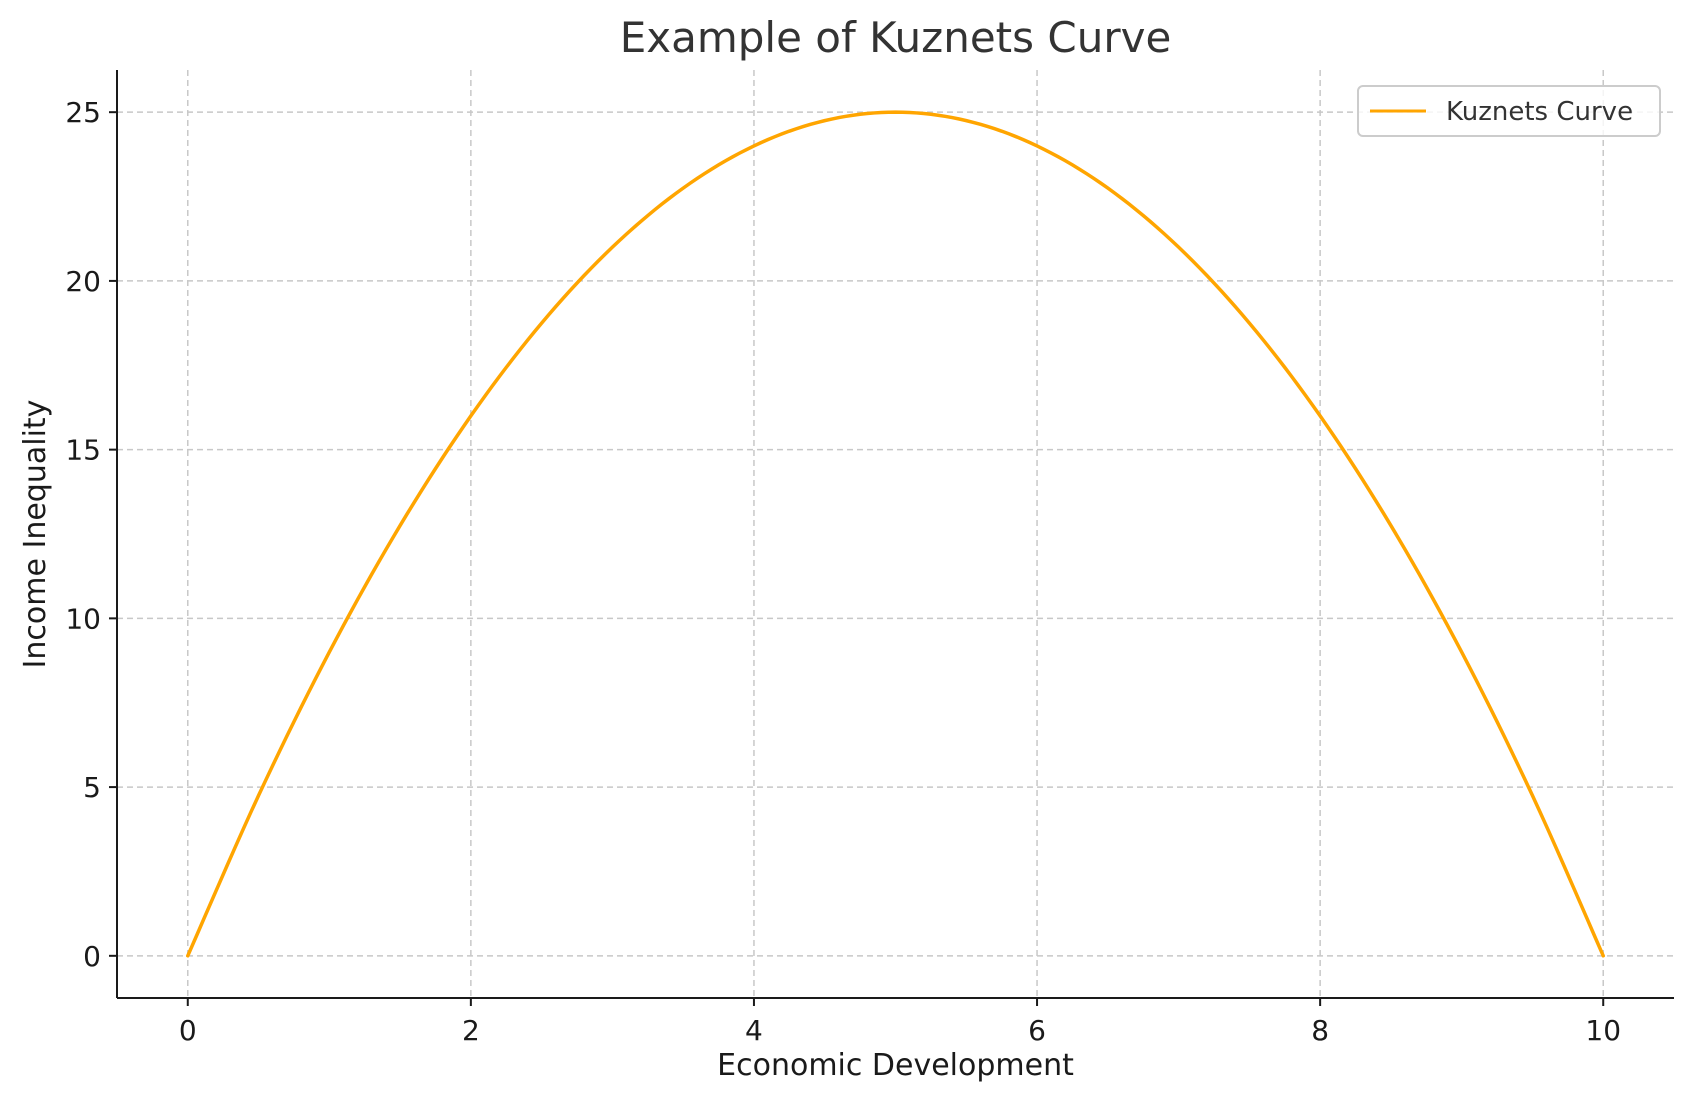  What do you see at coordinates (1320, 1030) in the screenshot?
I see `x-tick-label: 8` at bounding box center [1320, 1030].